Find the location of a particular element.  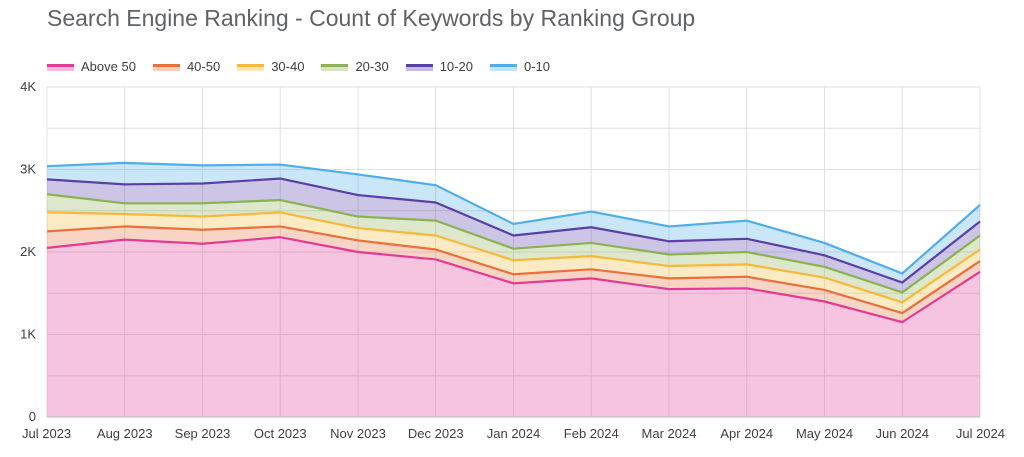

legend-label: 10-20 is located at coordinates (456, 66).